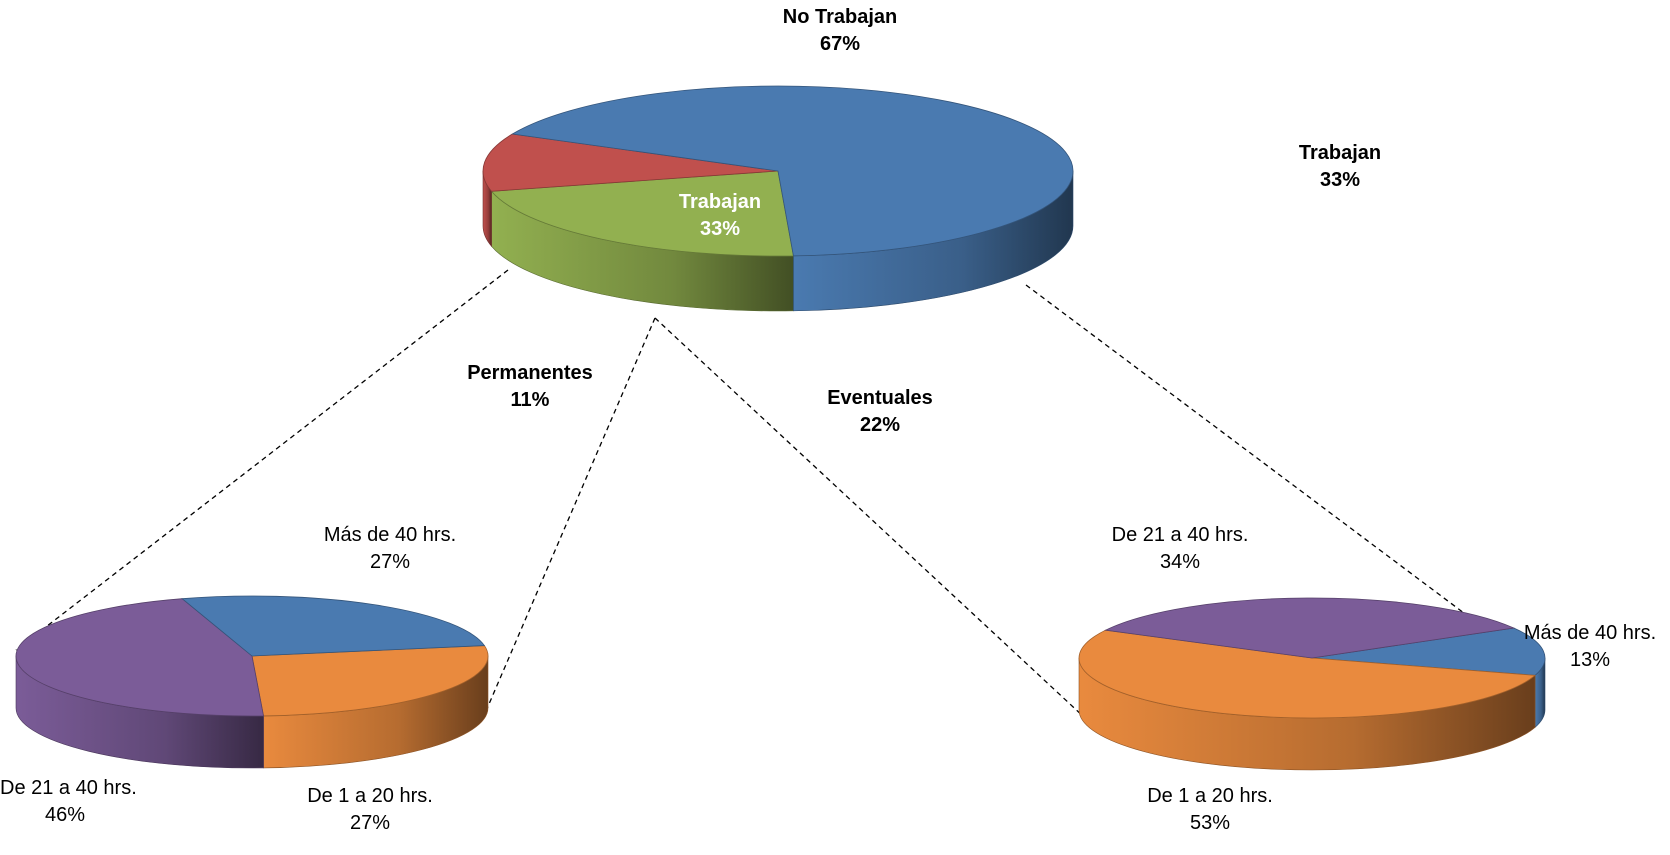  I want to click on slice-event-21-40-top, so click(1310, 628).